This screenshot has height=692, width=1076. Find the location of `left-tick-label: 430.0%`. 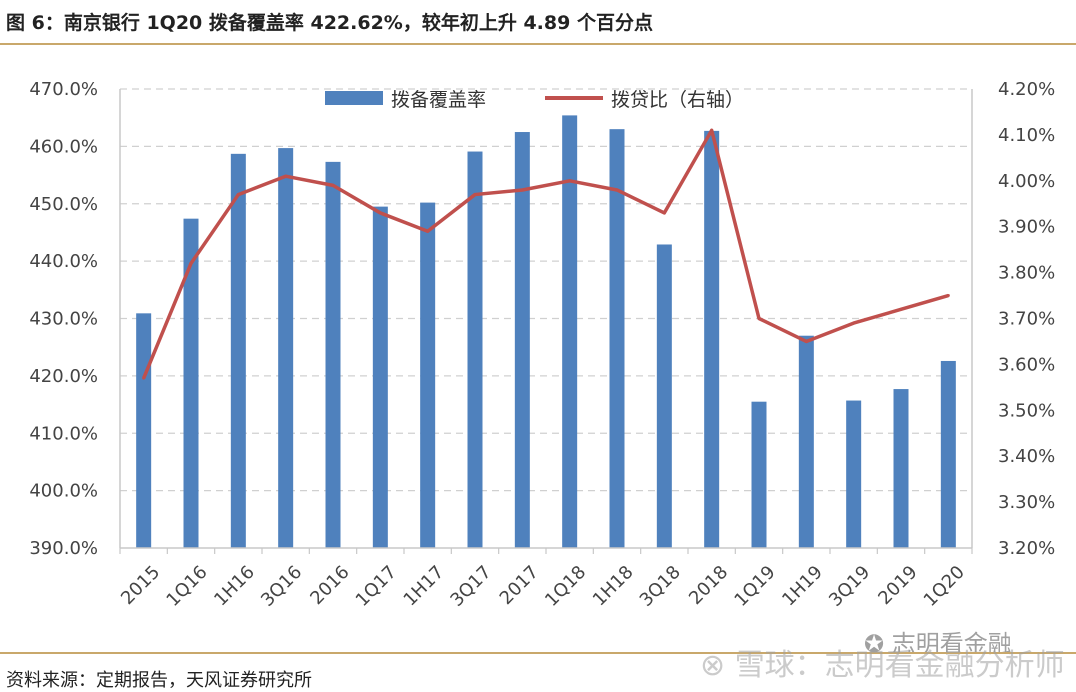

left-tick-label: 430.0% is located at coordinates (63, 319).